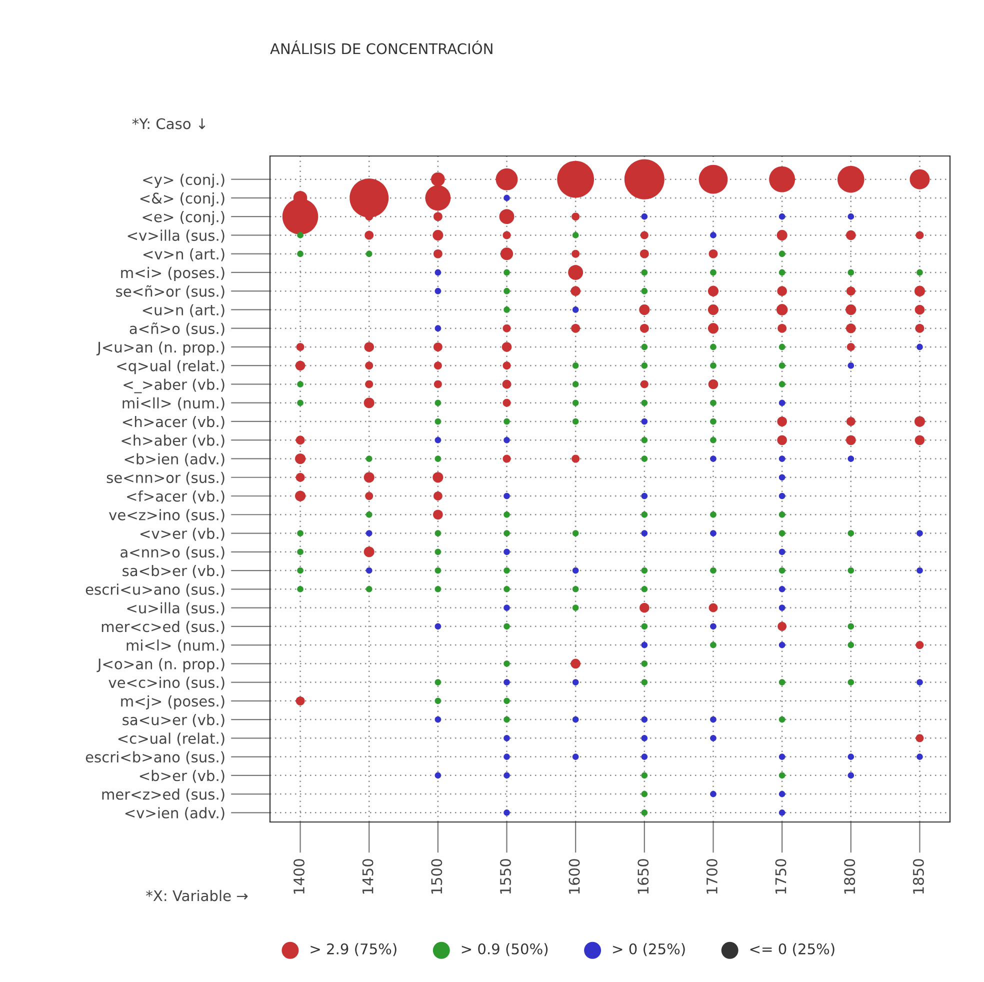  What do you see at coordinates (182, 776) in the screenshot?
I see `y-tick-label: <b>er (vb.)` at bounding box center [182, 776].